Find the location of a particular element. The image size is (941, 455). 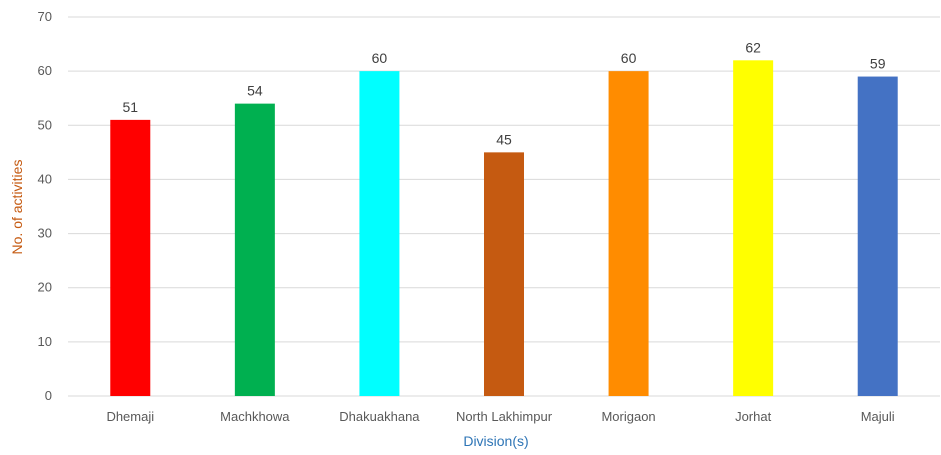

bar-dhakuakhana is located at coordinates (379, 234).